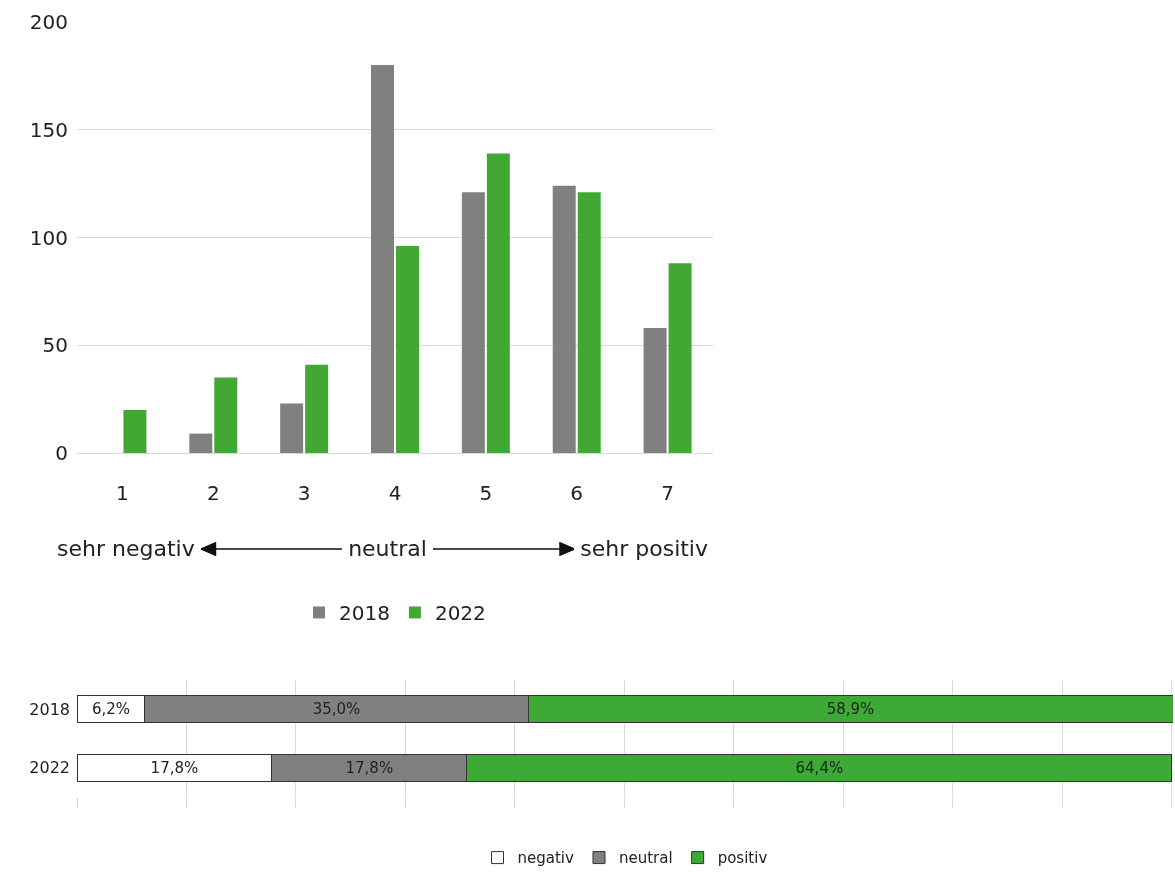  What do you see at coordinates (819, 767) in the screenshot?
I see `data-label: 64,4%` at bounding box center [819, 767].